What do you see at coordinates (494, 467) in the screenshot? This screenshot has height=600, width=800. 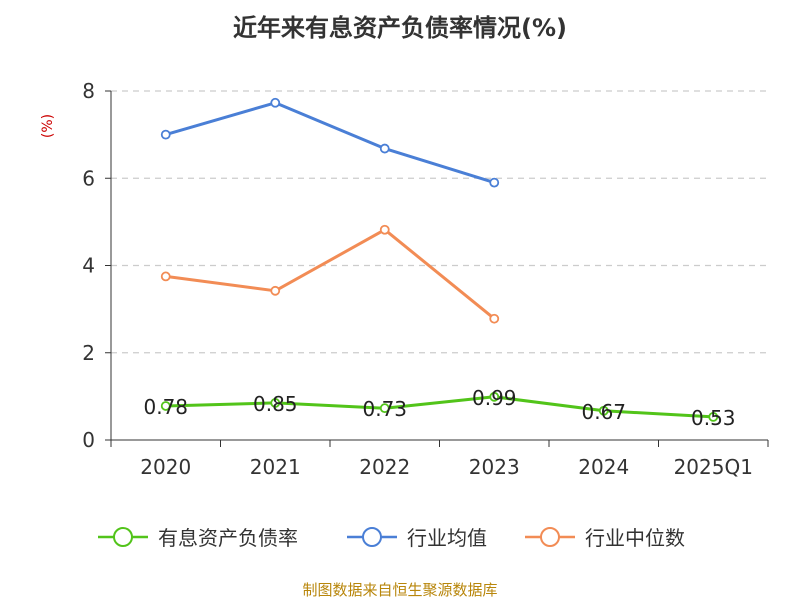 I see `x-tick-label: 2023` at bounding box center [494, 467].